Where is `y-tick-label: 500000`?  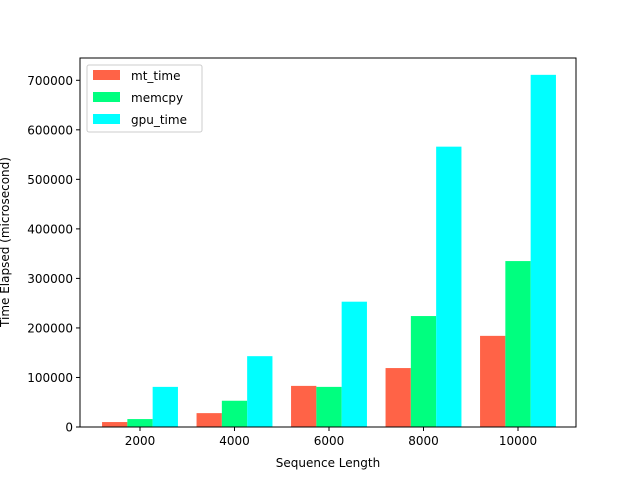
y-tick-label: 500000 is located at coordinates (50, 180).